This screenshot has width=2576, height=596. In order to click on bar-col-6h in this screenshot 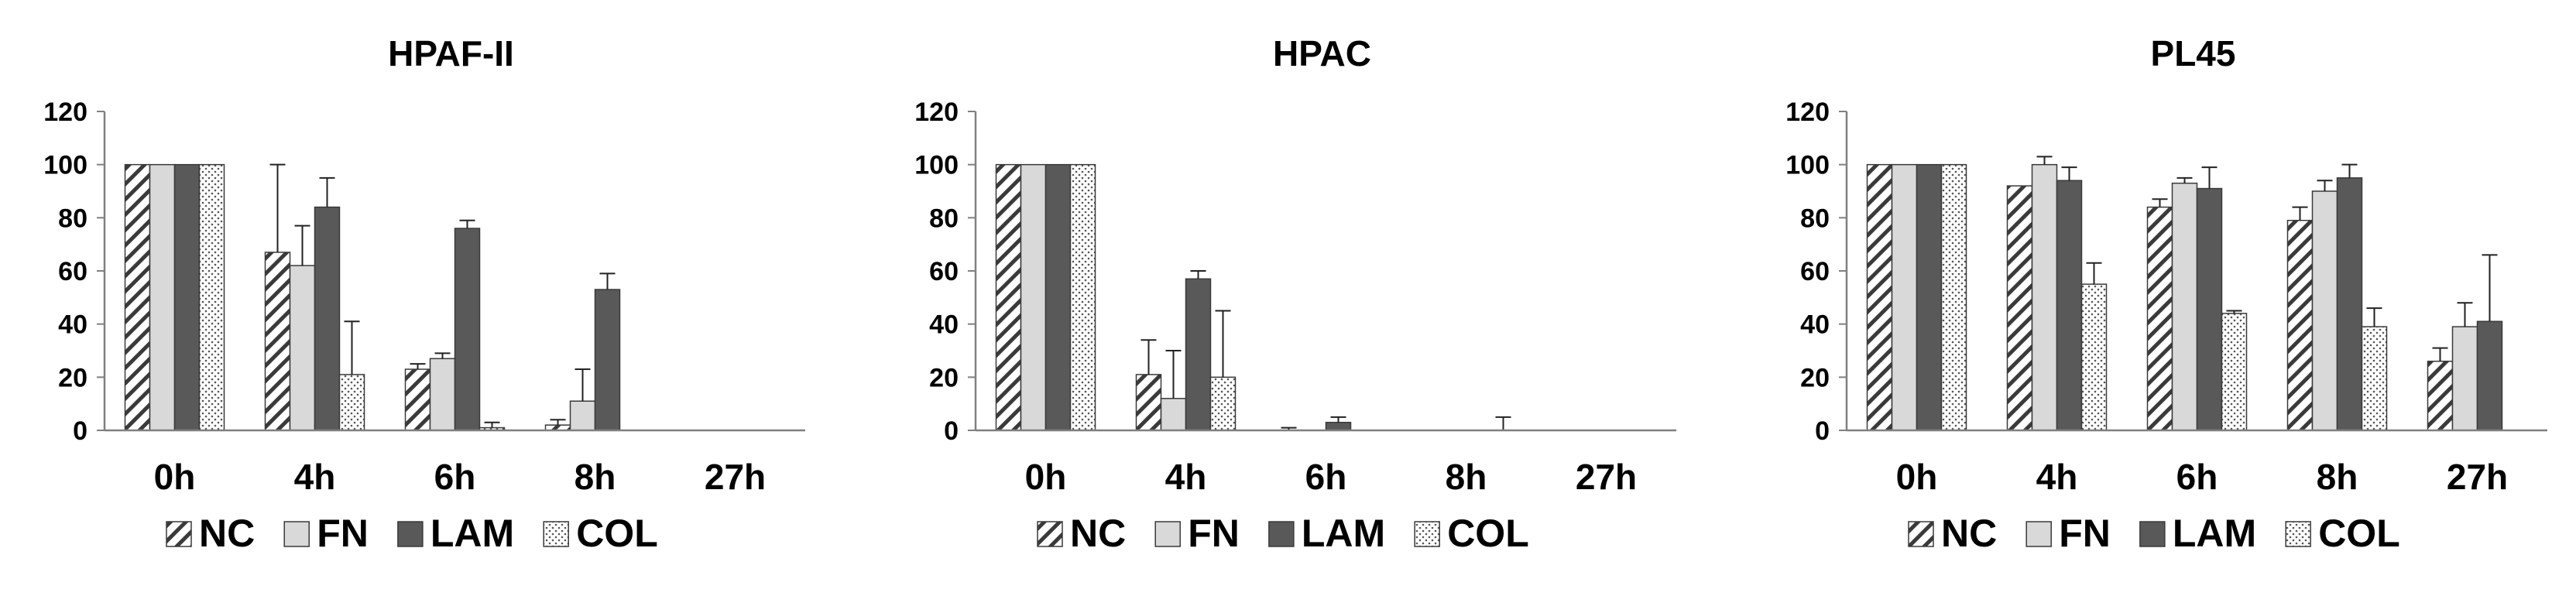, I will do `click(2234, 372)`.